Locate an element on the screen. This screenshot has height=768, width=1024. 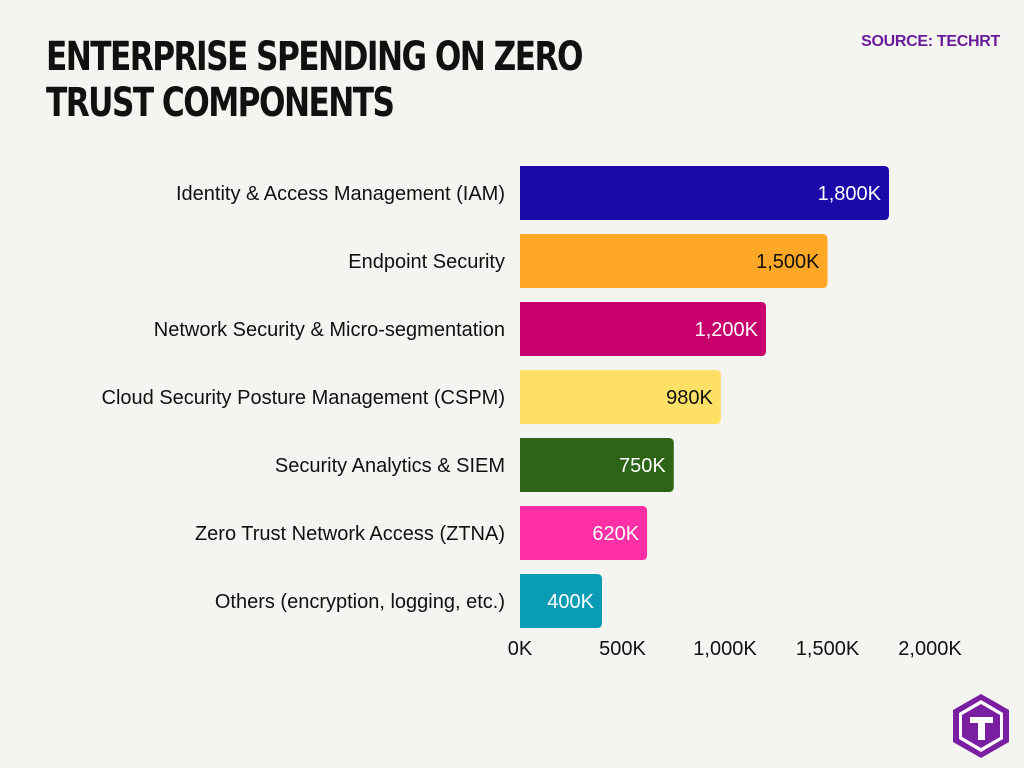
category-label: Identity & Access Management (IAM) is located at coordinates (340, 194).